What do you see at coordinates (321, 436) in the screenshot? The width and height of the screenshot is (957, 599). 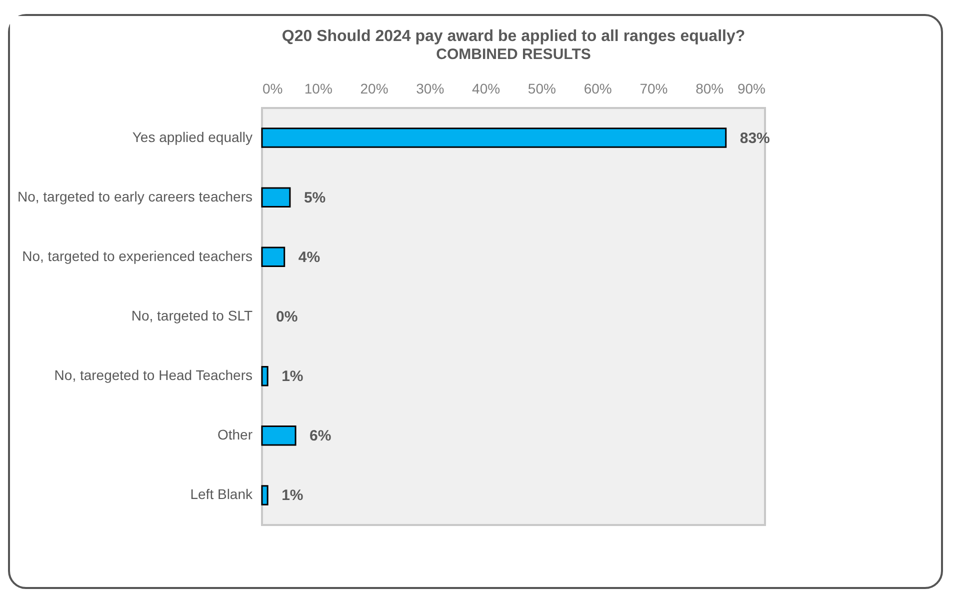 I see `data-label: 6%` at bounding box center [321, 436].